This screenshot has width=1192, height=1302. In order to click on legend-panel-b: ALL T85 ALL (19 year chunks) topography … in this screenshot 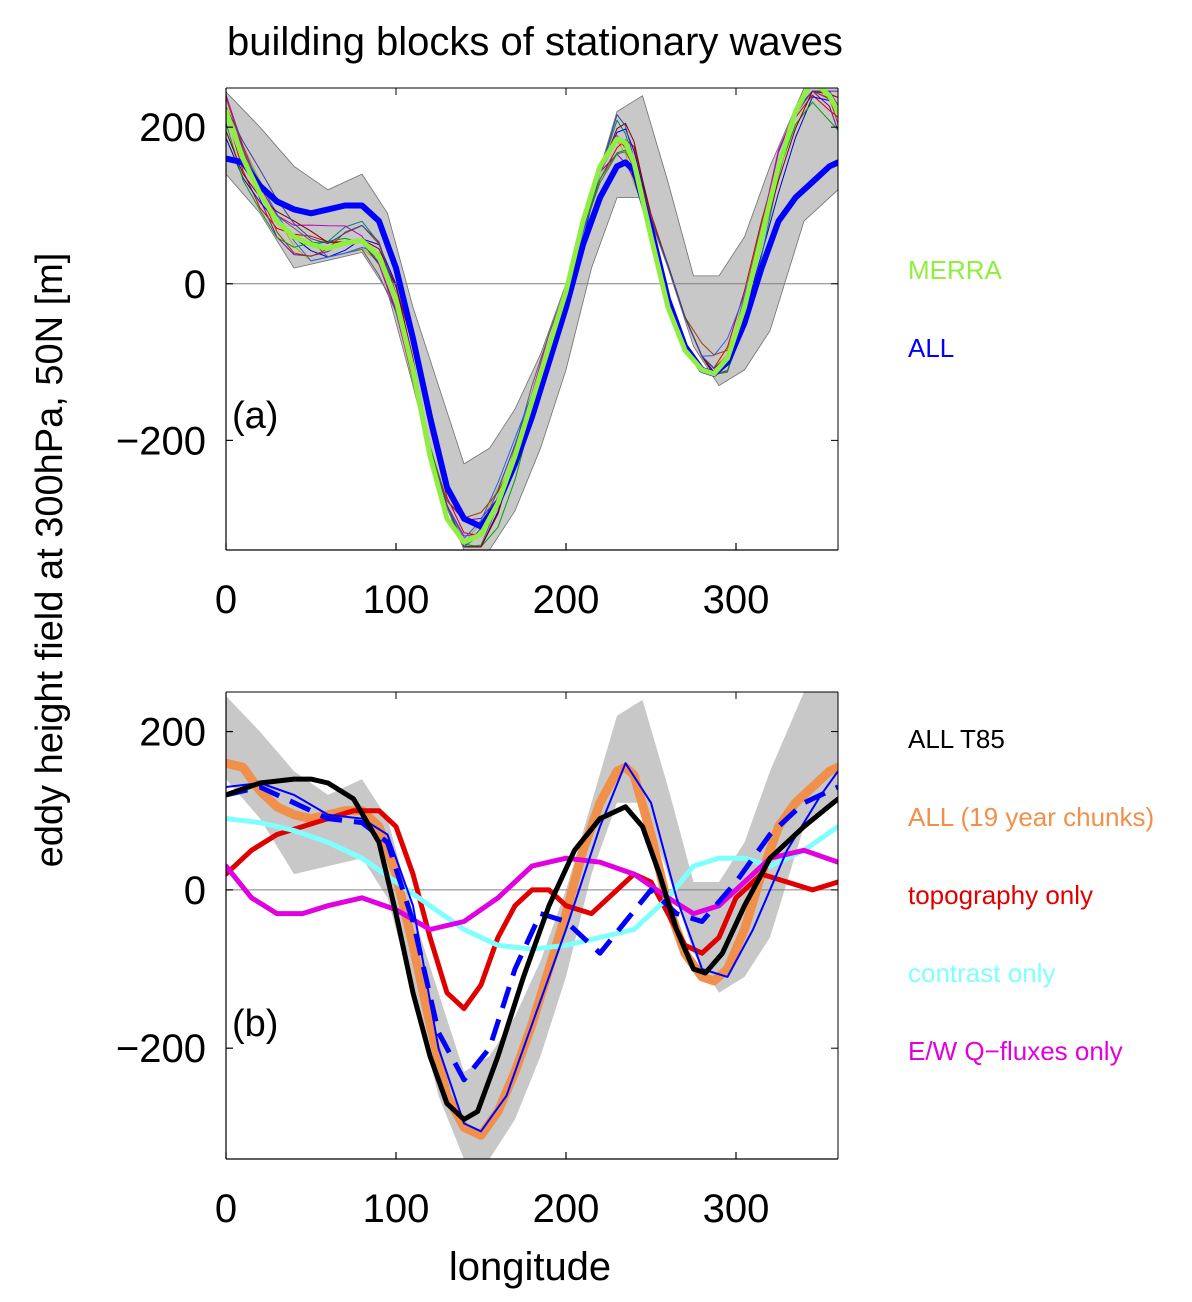, I will do `click(1031, 895)`.